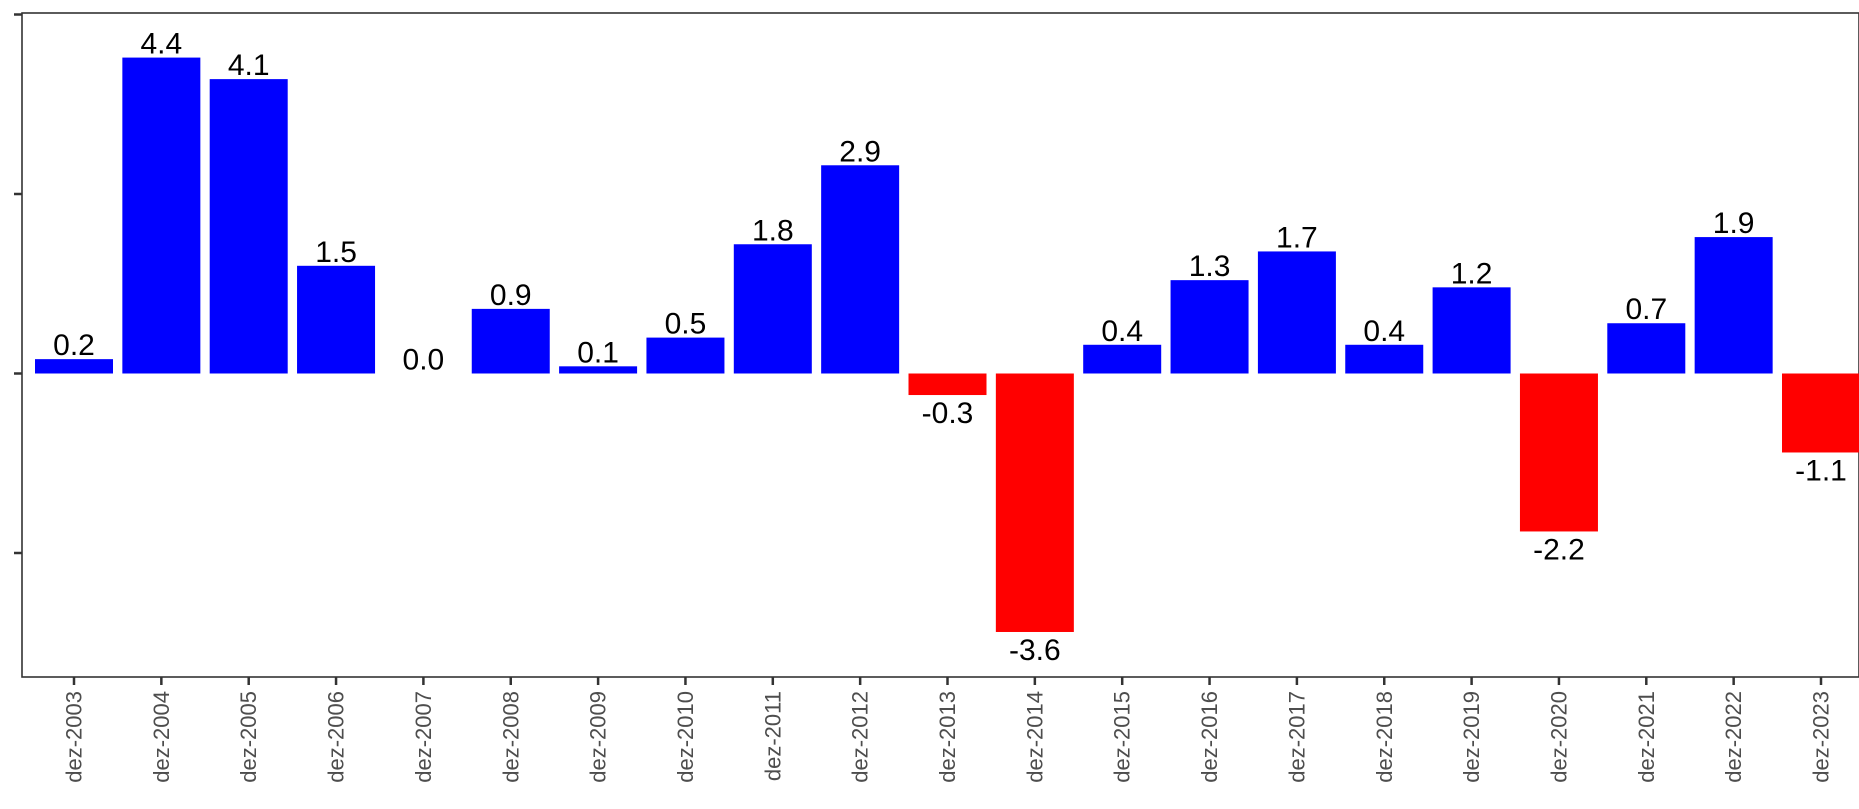 The image size is (1859, 809). What do you see at coordinates (1297, 237) in the screenshot?
I see `value-label: 1.7` at bounding box center [1297, 237].